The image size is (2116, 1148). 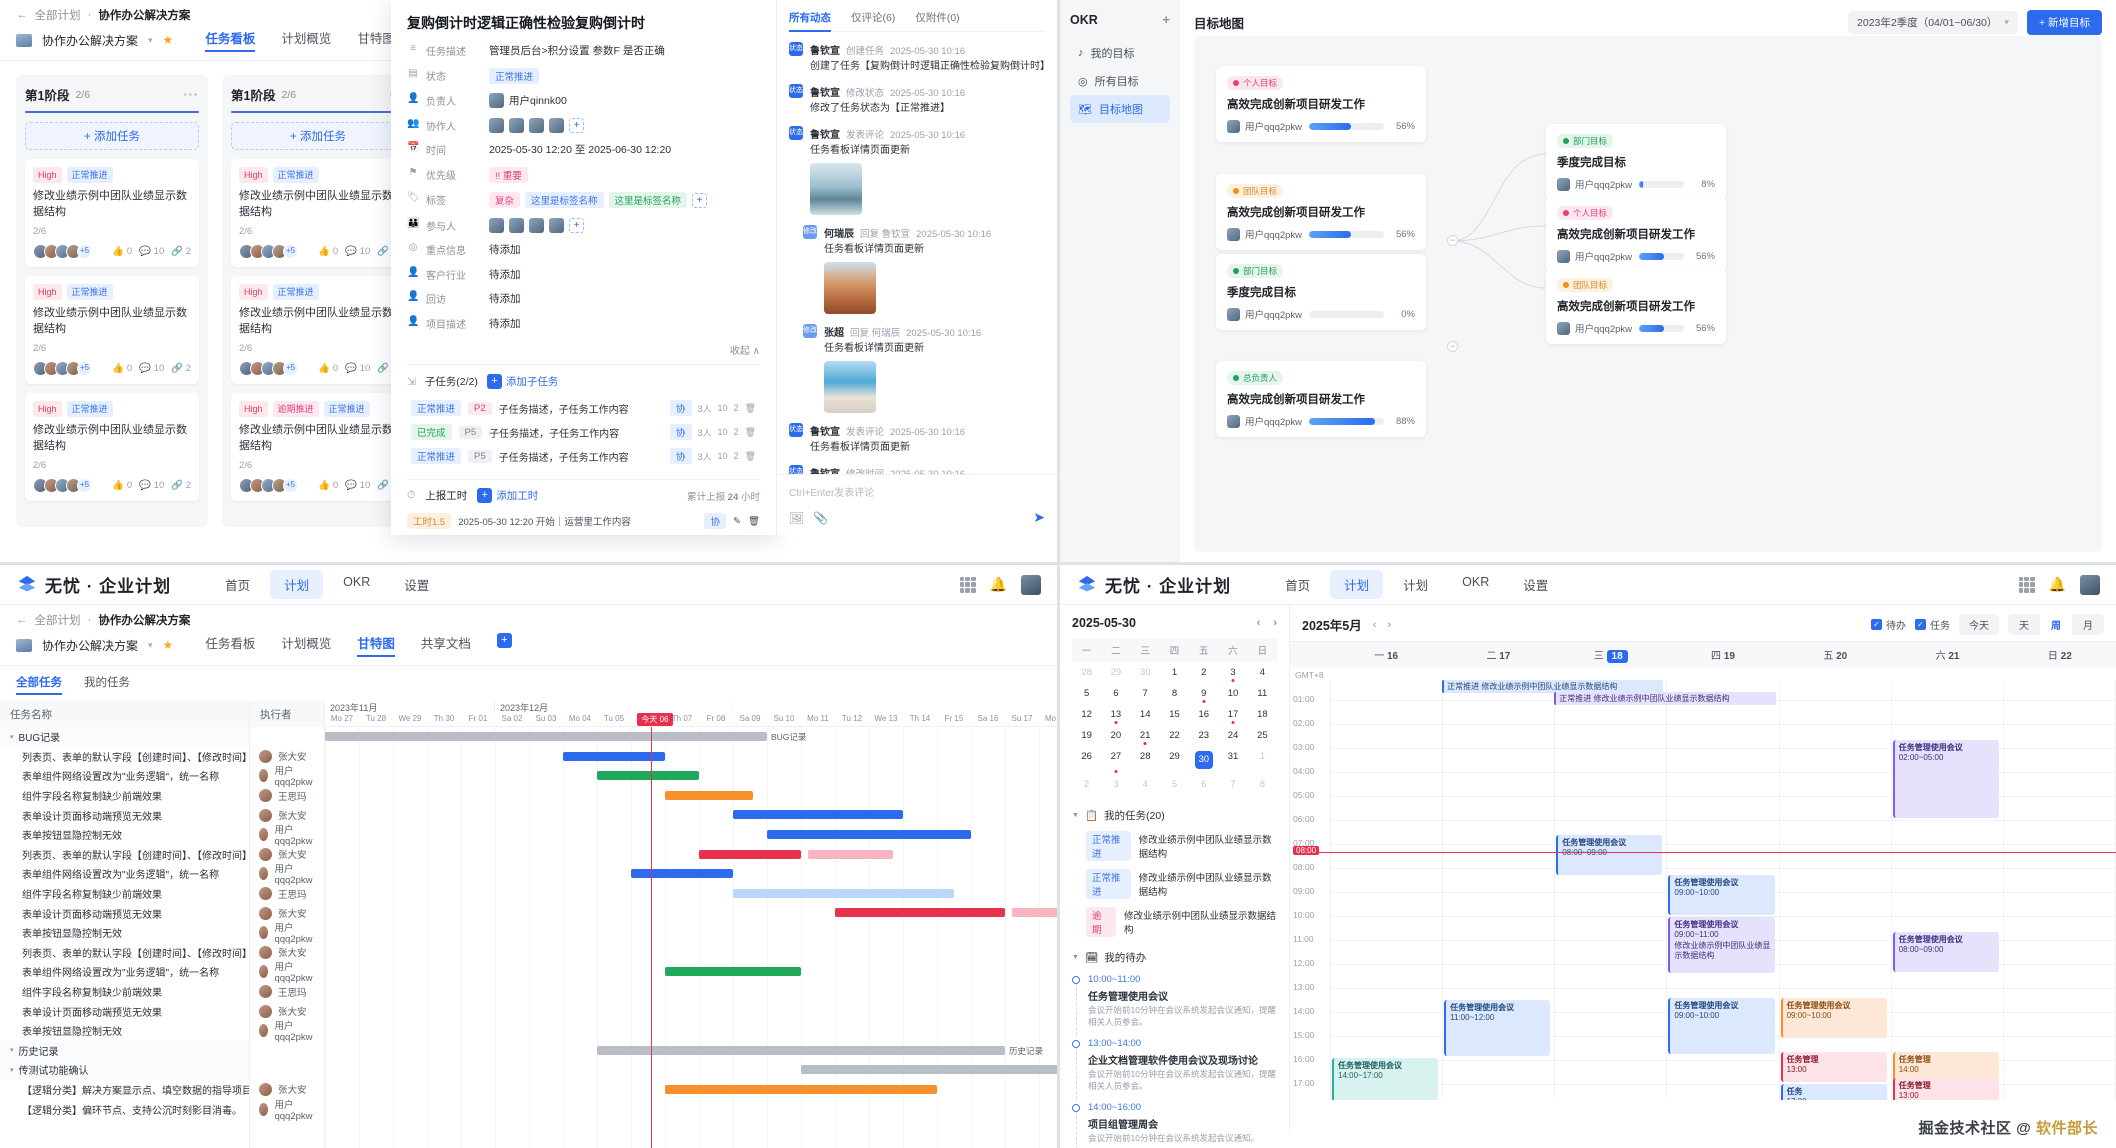 What do you see at coordinates (1086, 784) in the screenshot?
I see `calendar-day-cell: 2` at bounding box center [1086, 784].